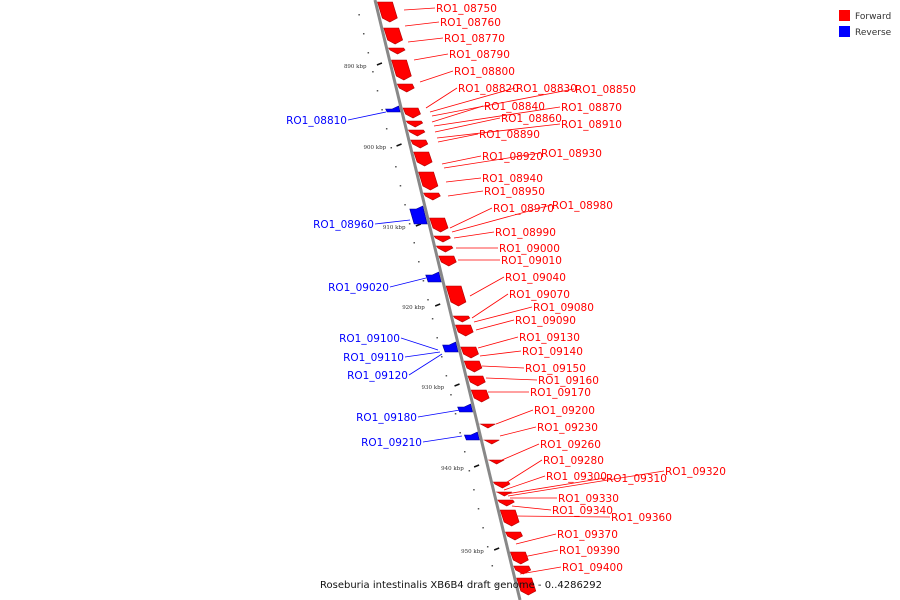  Describe the element at coordinates (591, 125) in the screenshot. I see `forward-gene-label: RO1_08910` at that location.